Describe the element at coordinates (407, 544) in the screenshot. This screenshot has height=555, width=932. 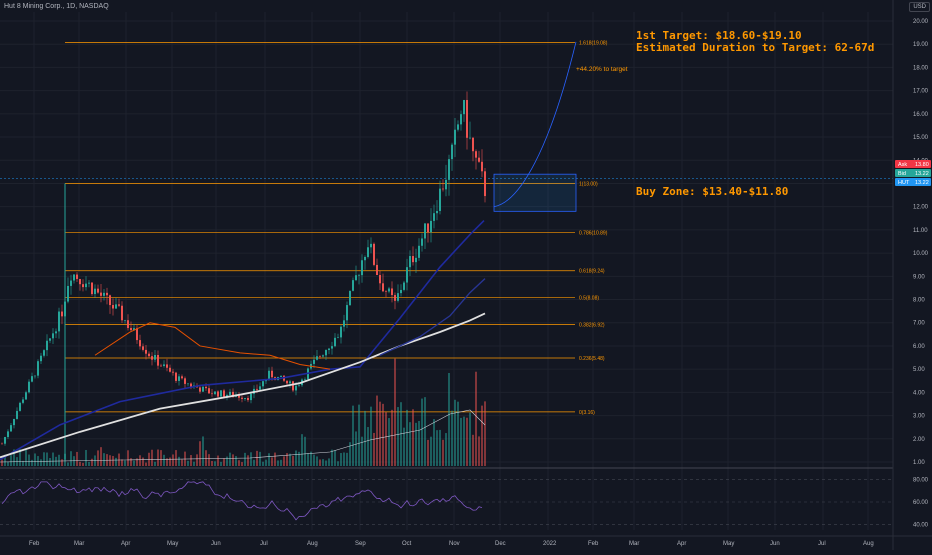
I see `x-tick-label: Oct` at that location.